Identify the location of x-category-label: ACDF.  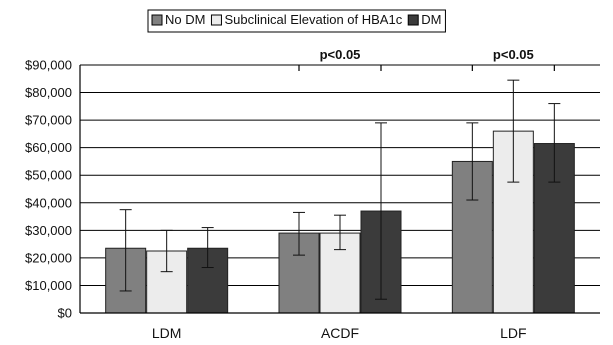
(340, 333).